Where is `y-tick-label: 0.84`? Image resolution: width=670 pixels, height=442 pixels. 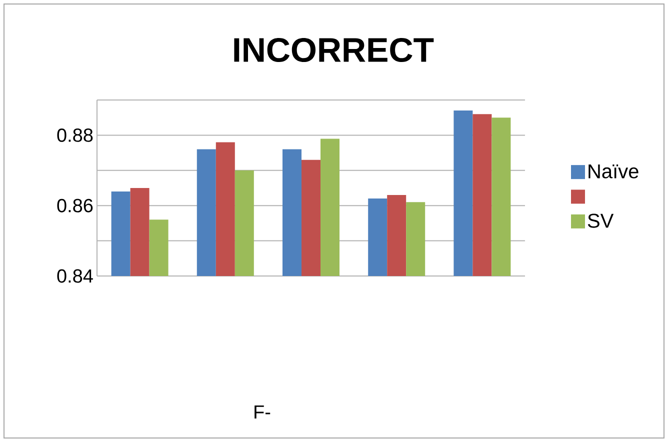 y-tick-label: 0.84 is located at coordinates (75, 276).